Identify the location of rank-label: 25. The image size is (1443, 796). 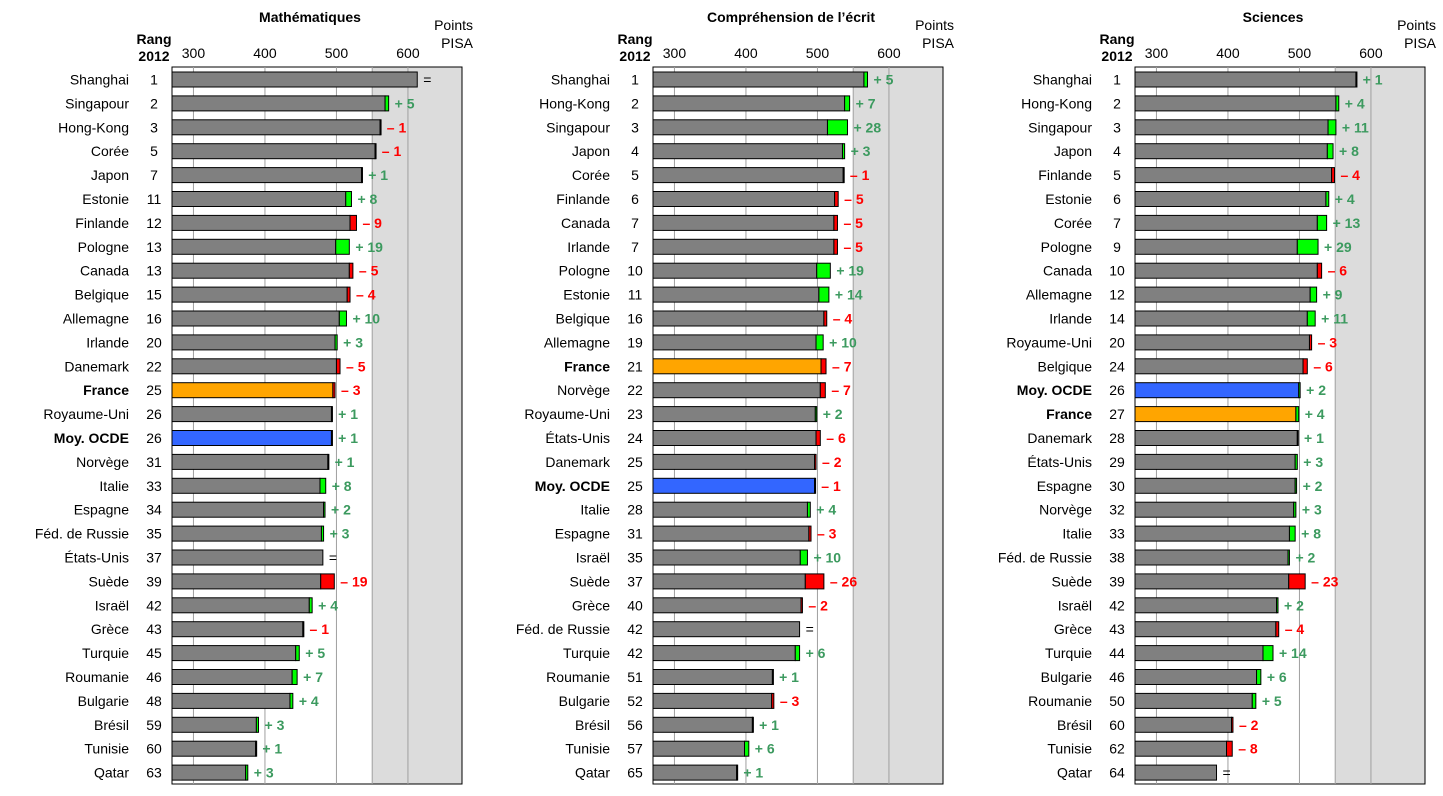
(635, 486).